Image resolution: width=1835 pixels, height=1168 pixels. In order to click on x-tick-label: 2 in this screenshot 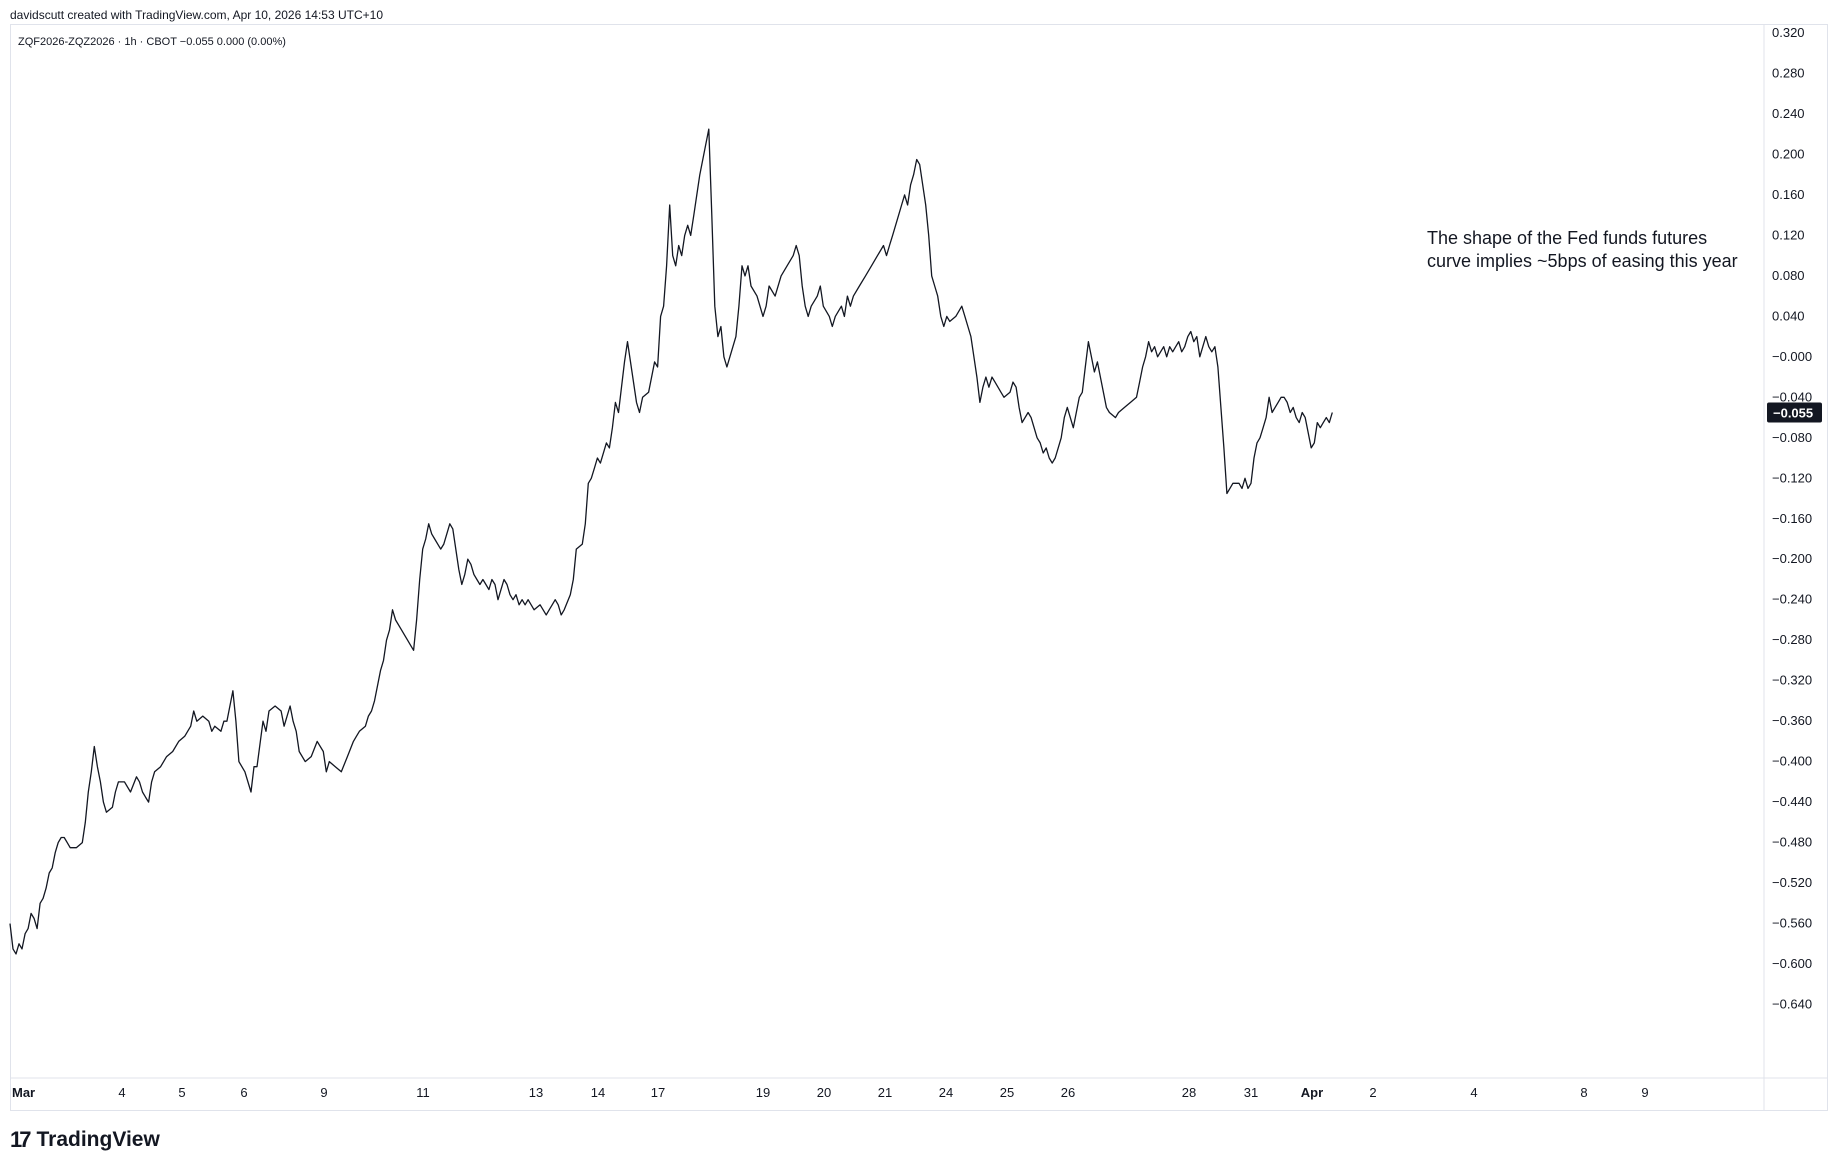, I will do `click(1372, 1092)`.